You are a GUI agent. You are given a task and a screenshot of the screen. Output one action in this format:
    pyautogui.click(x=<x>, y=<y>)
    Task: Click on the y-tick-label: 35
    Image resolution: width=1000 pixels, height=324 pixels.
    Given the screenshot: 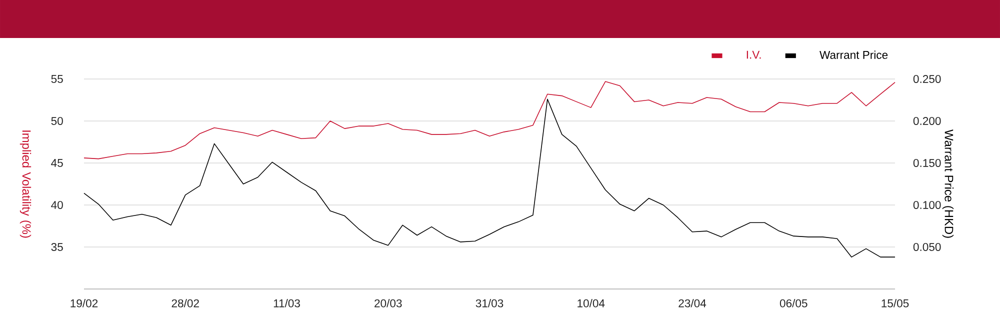 What is the action you would take?
    pyautogui.click(x=57, y=247)
    